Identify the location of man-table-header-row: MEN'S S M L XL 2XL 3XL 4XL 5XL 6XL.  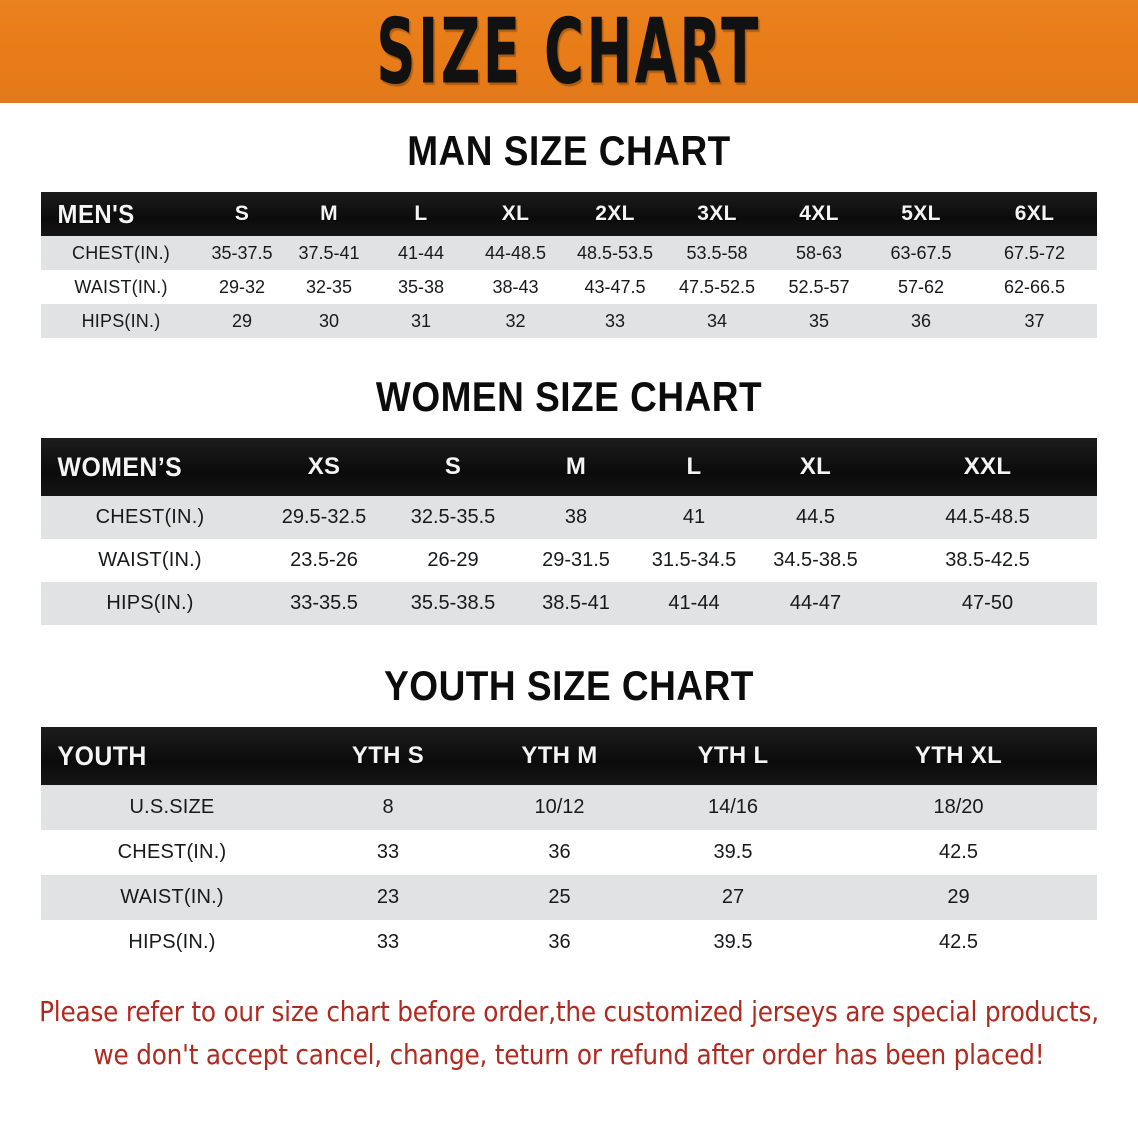
(569, 214).